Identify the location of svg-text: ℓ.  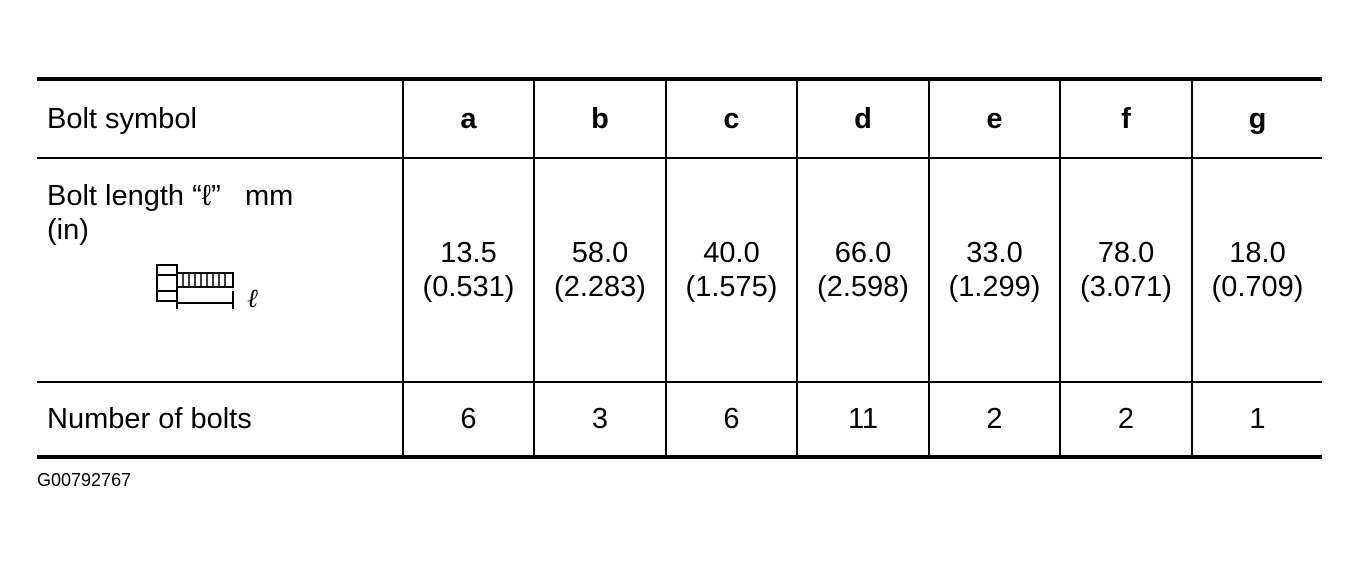
(252, 298).